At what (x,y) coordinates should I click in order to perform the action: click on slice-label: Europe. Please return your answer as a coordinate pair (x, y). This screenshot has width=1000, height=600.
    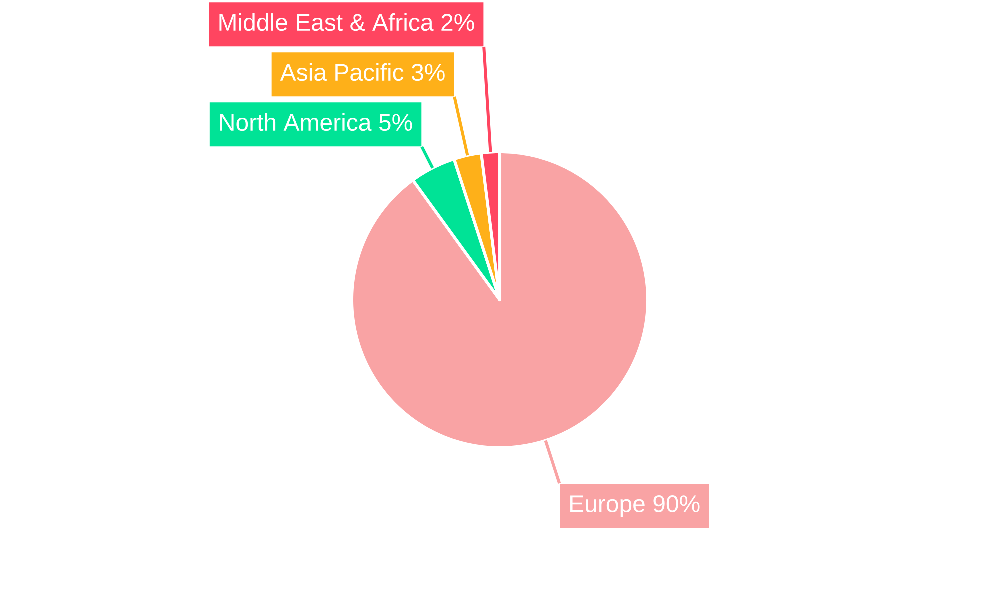
    Looking at the image, I should click on (607, 507).